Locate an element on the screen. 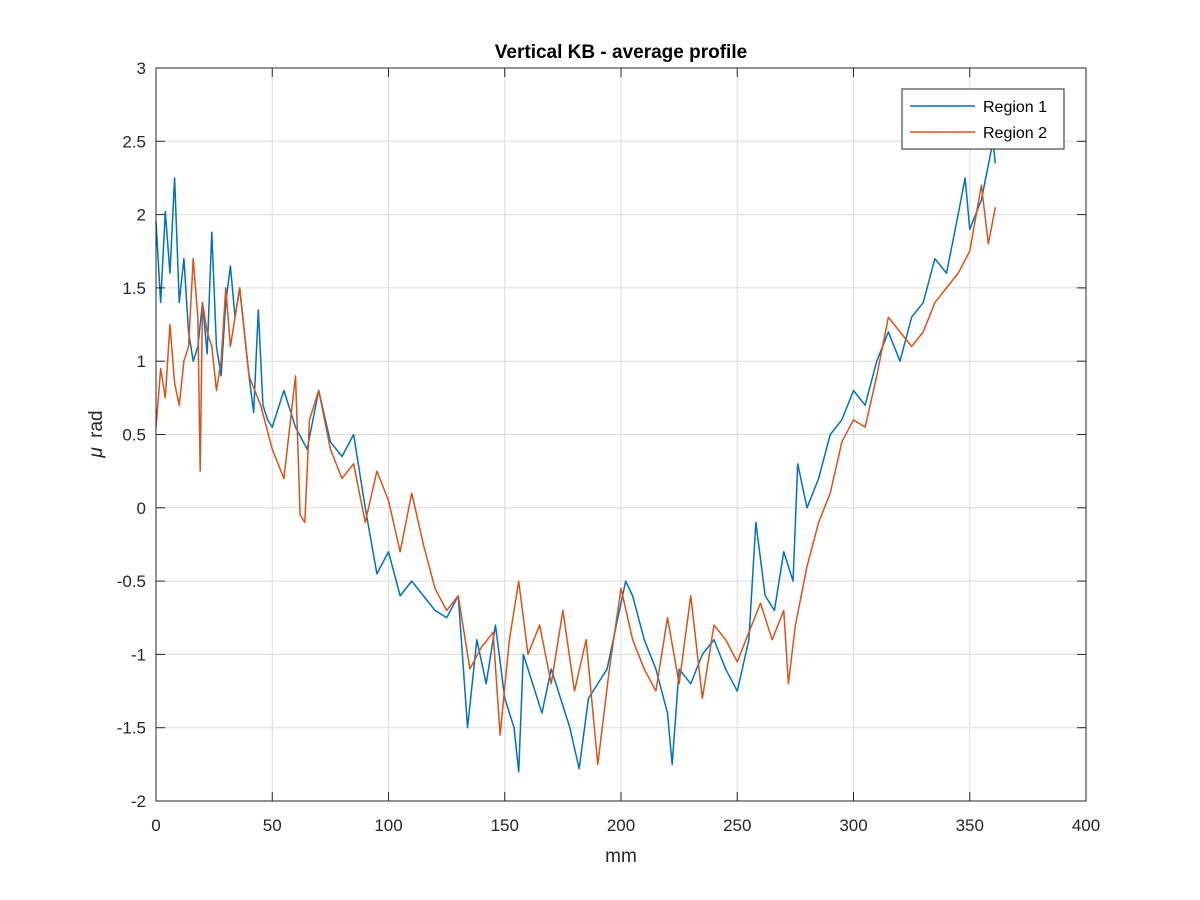 Image resolution: width=1200 pixels, height=900 pixels. x-tick-label: 400 is located at coordinates (1086, 825).